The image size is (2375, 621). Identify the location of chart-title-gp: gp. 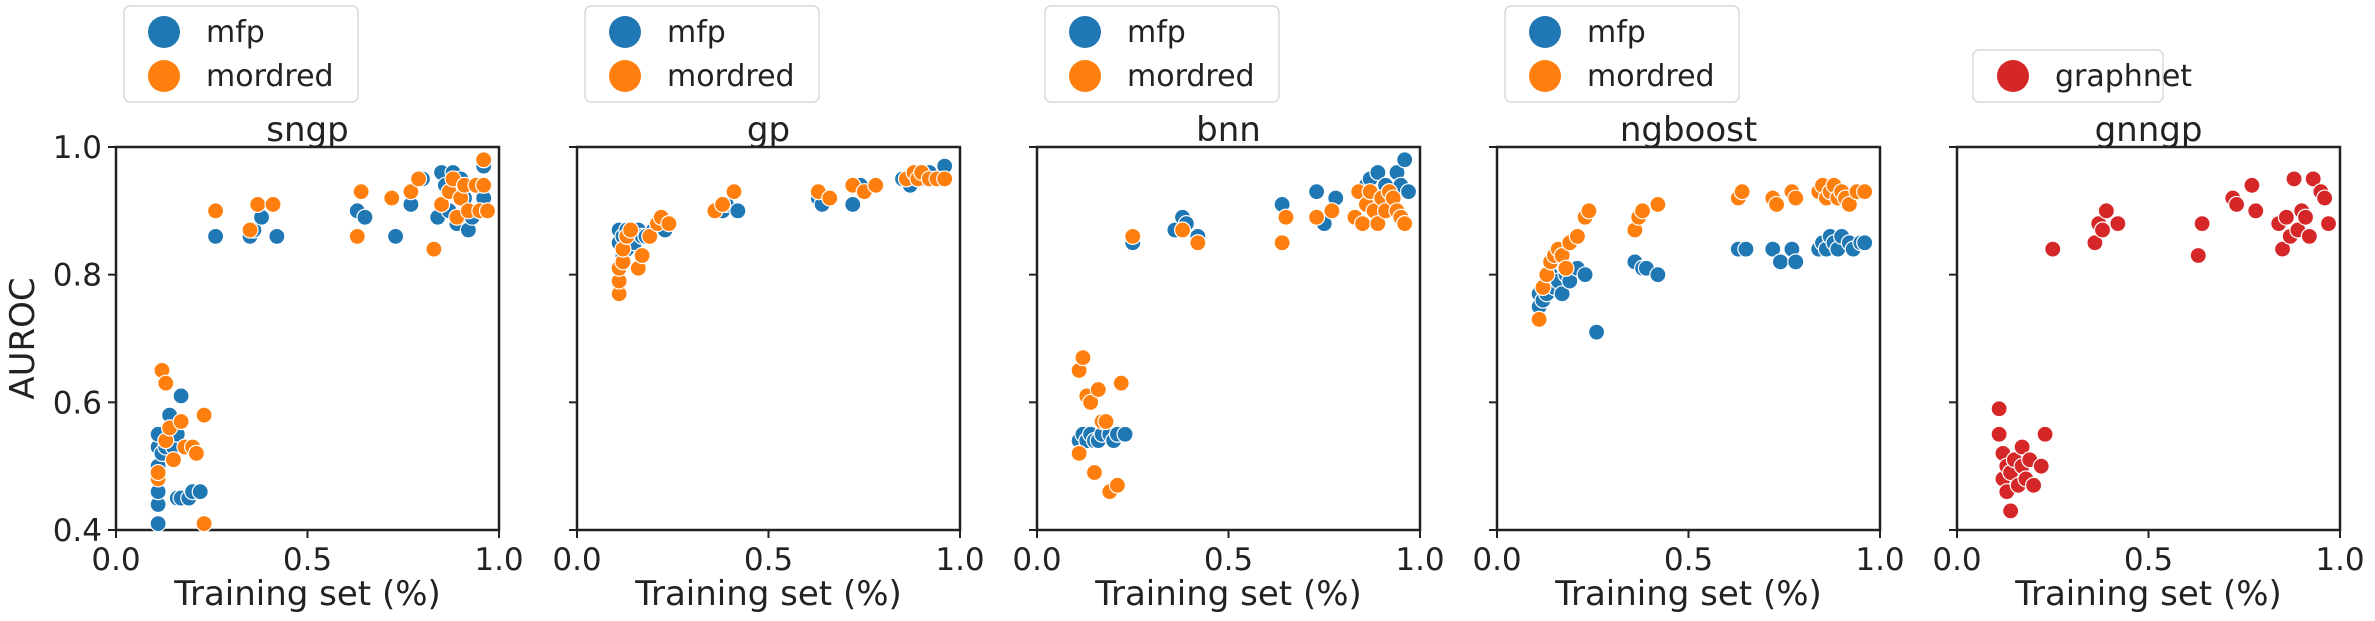
(768, 130).